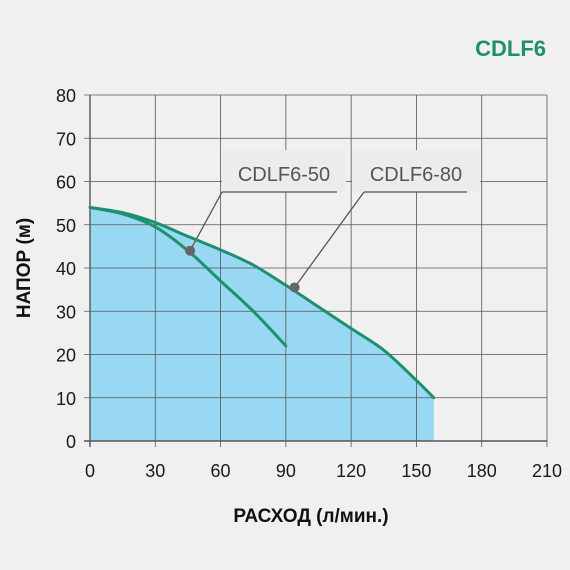 The image size is (570, 570). I want to click on y-tick-label-20: 20, so click(66, 356).